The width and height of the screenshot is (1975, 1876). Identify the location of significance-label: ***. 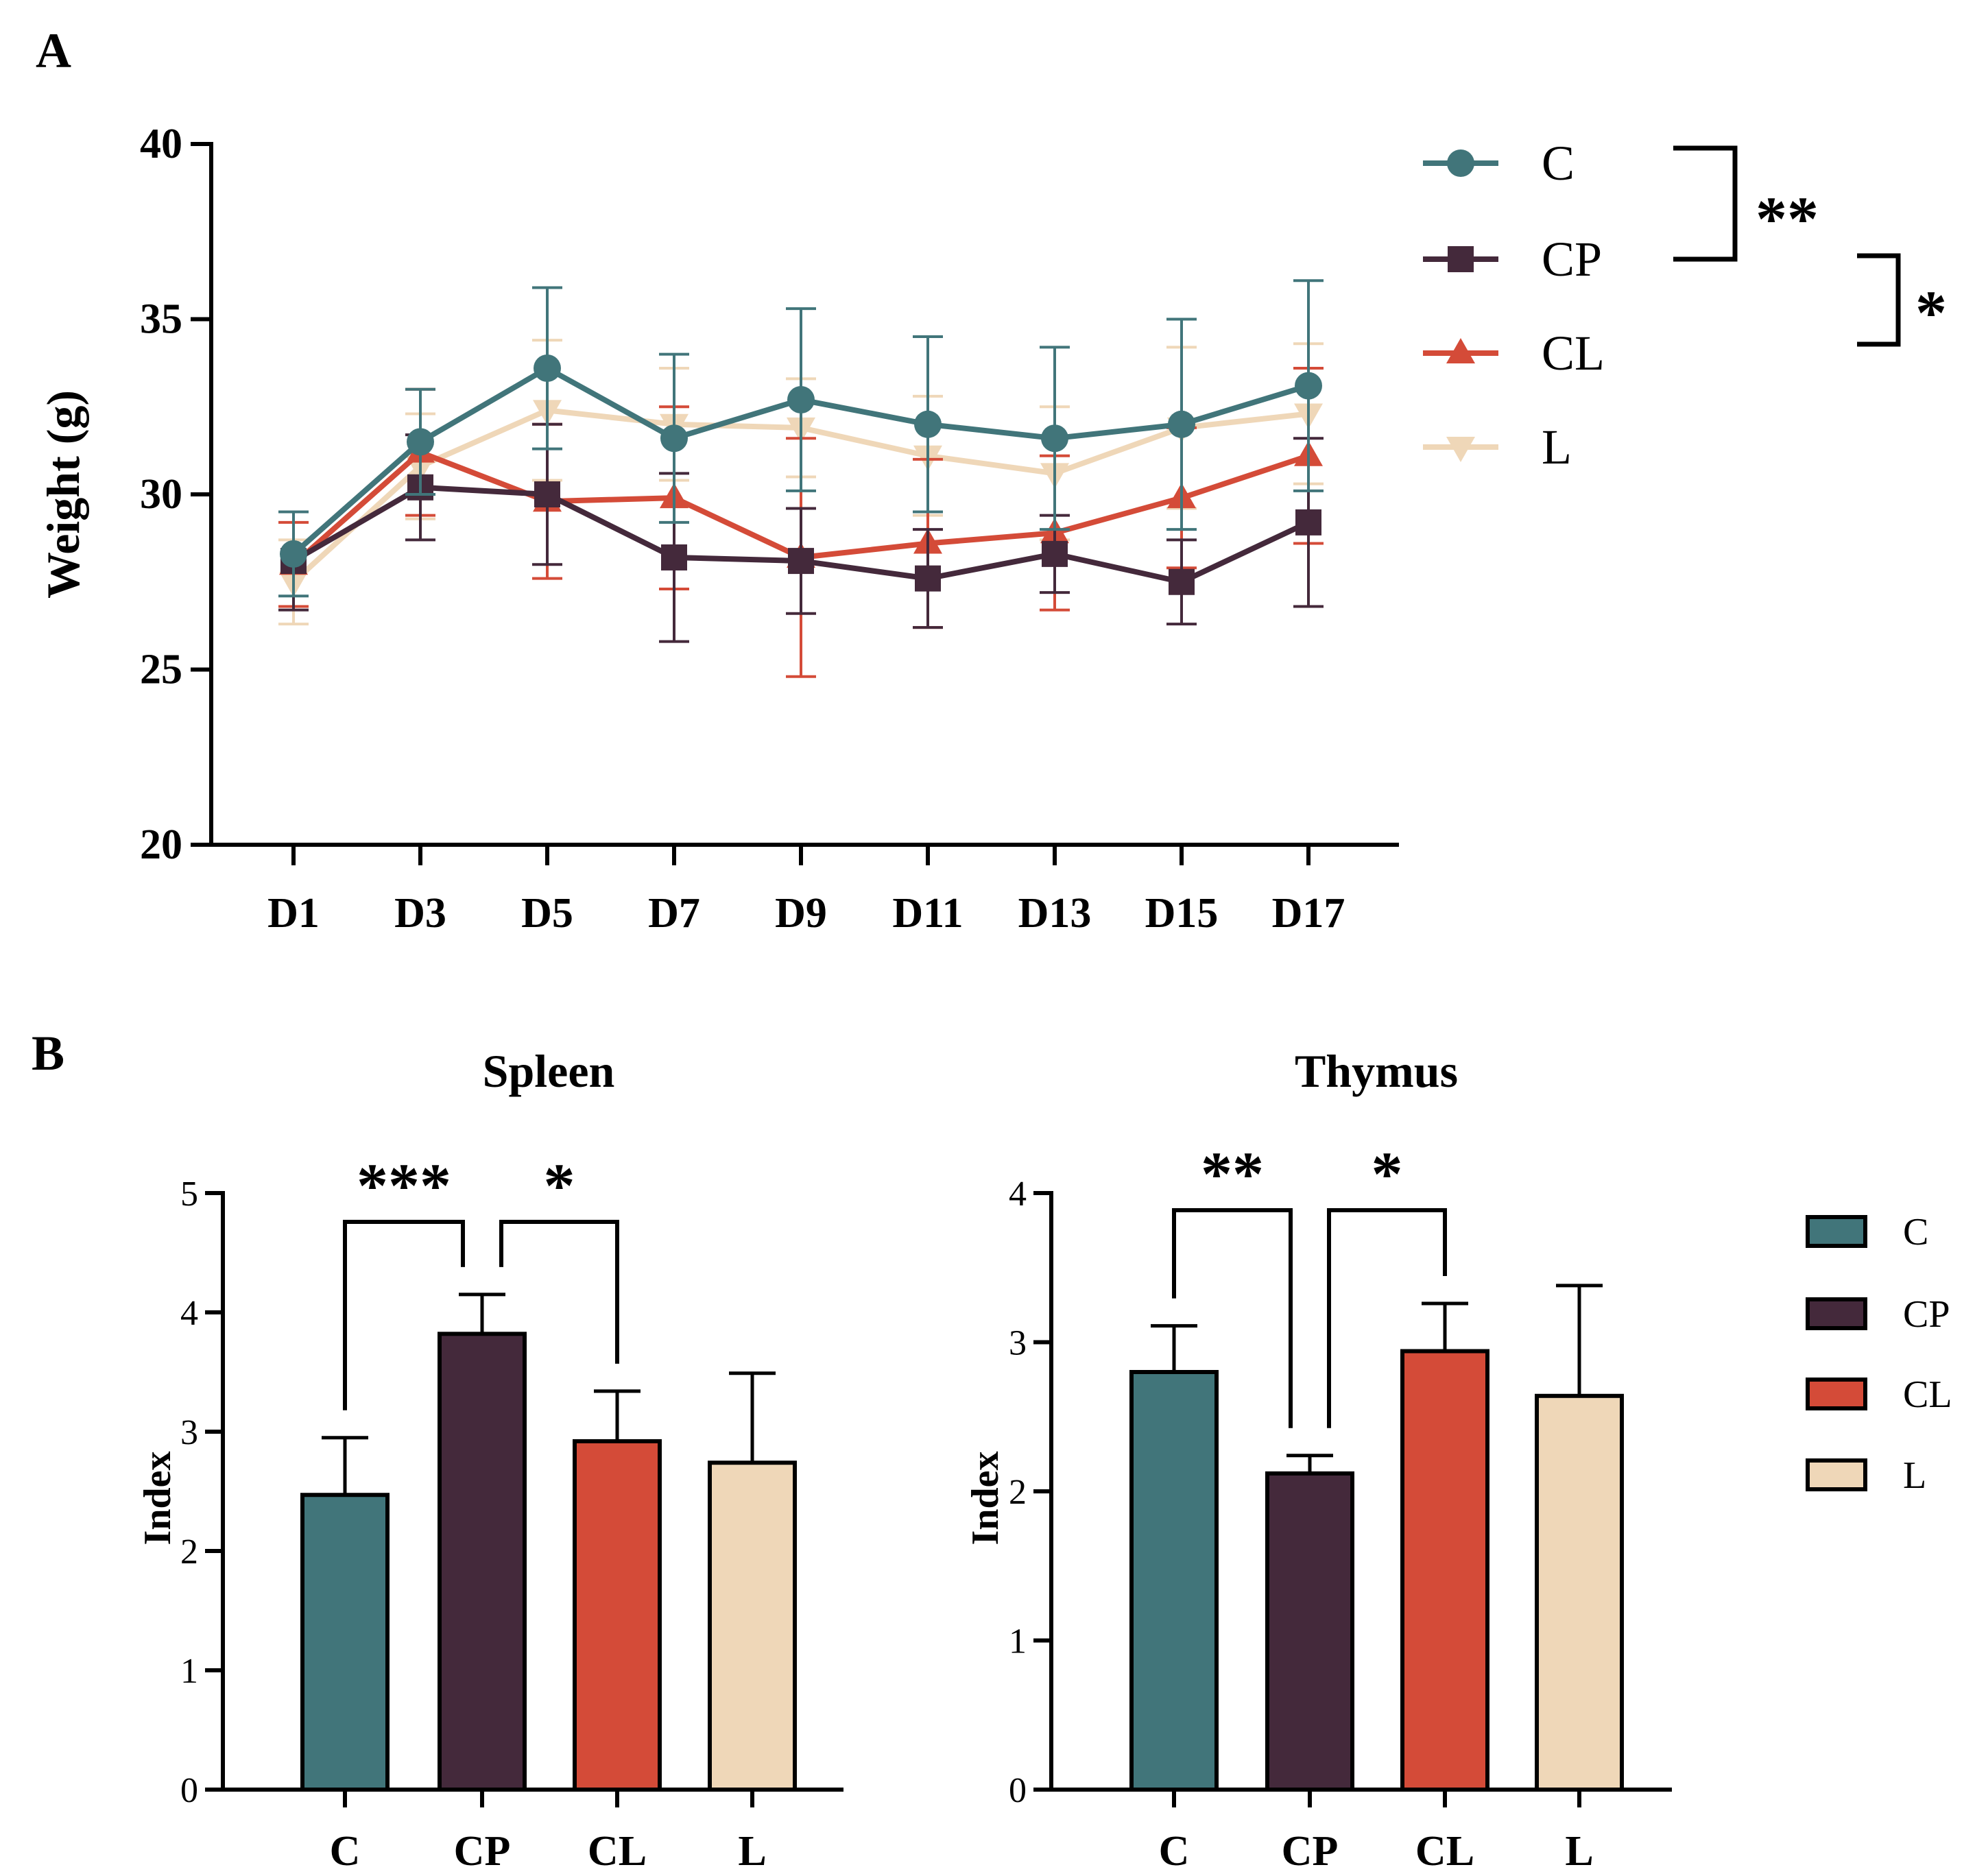
(404, 1185).